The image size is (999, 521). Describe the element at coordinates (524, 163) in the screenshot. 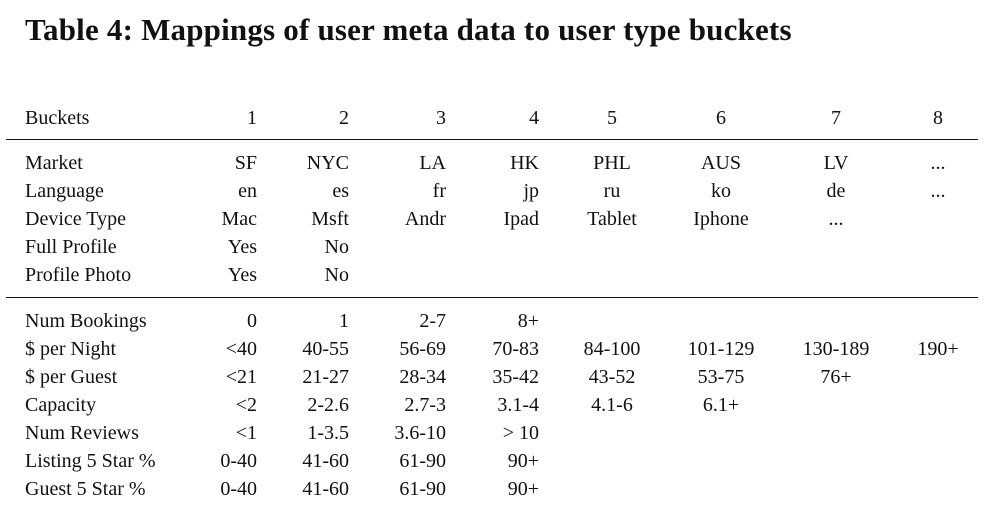

I see `table-cell: HK` at that location.